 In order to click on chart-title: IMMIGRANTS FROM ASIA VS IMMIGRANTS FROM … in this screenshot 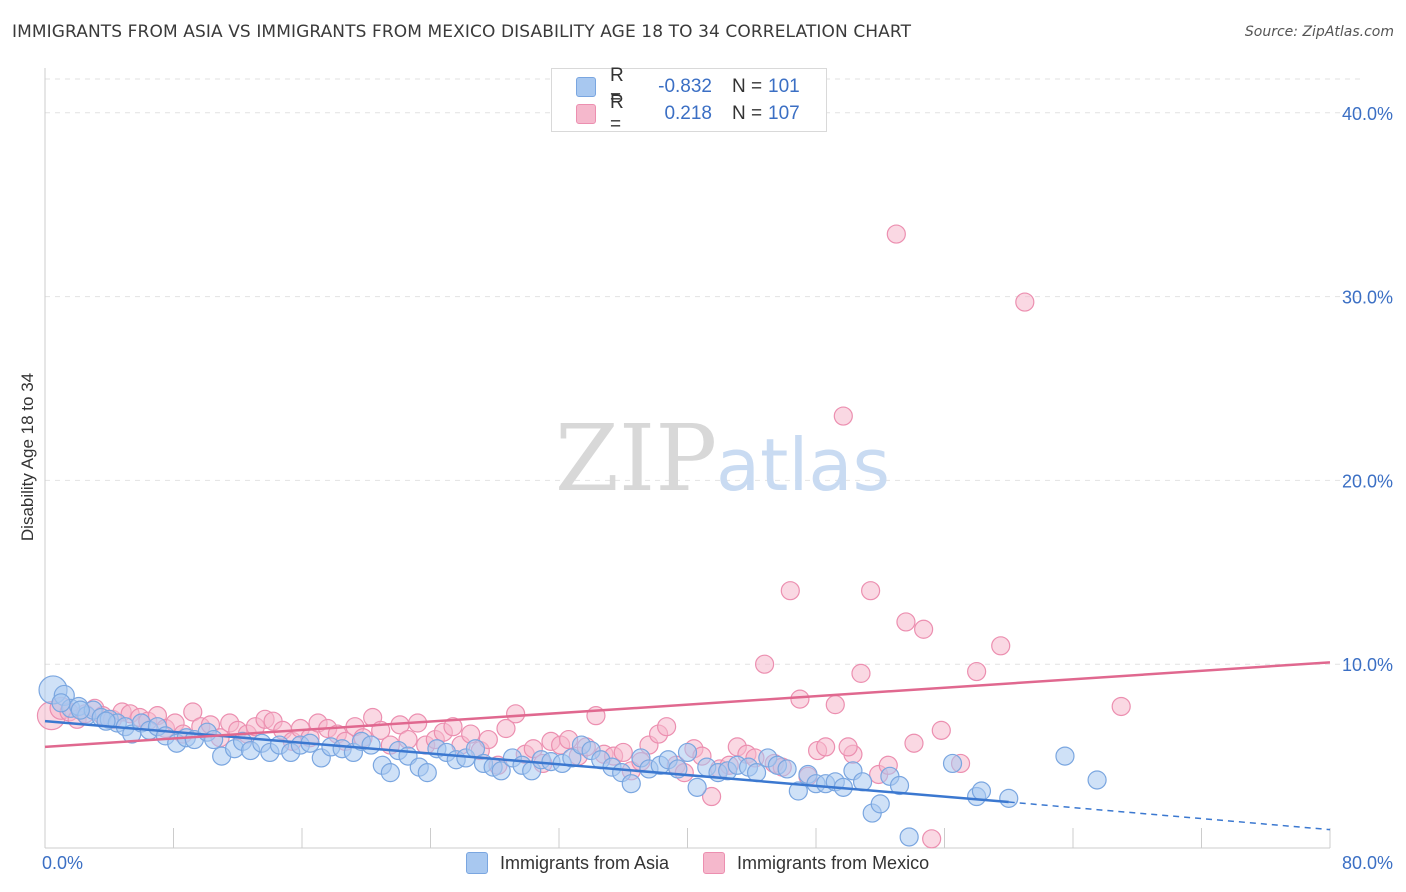, I will do `click(462, 32)`.